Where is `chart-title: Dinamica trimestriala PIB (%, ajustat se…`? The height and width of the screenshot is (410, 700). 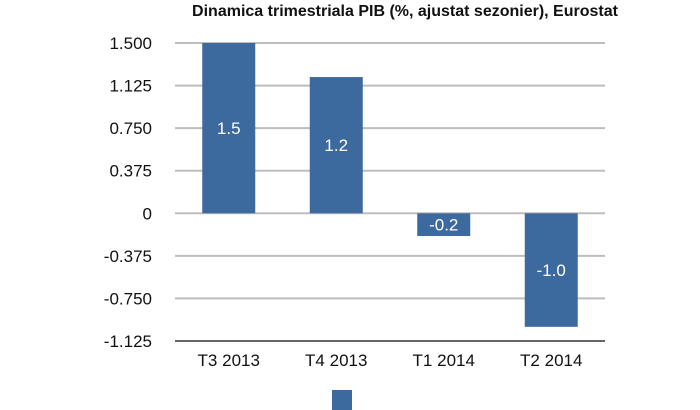 chart-title: Dinamica trimestriala PIB (%, ajustat se… is located at coordinates (405, 11).